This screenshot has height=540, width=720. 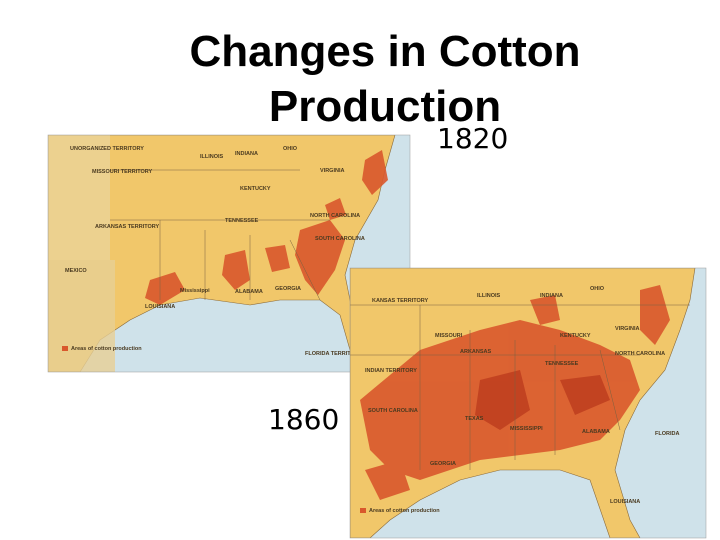 What do you see at coordinates (449, 336) in the screenshot?
I see `place-label: MISSOURI` at bounding box center [449, 336].